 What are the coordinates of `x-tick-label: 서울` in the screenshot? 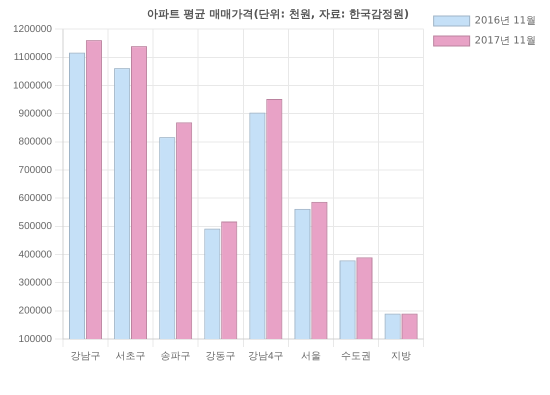 It's located at (310, 356).